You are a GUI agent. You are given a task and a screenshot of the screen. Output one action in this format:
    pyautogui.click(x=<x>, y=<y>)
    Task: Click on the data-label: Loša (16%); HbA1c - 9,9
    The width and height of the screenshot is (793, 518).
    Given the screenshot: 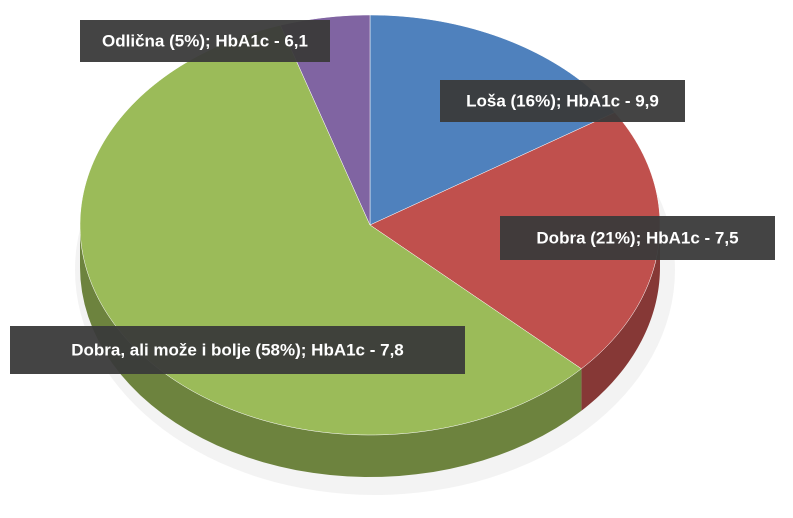 What is the action you would take?
    pyautogui.click(x=562, y=100)
    